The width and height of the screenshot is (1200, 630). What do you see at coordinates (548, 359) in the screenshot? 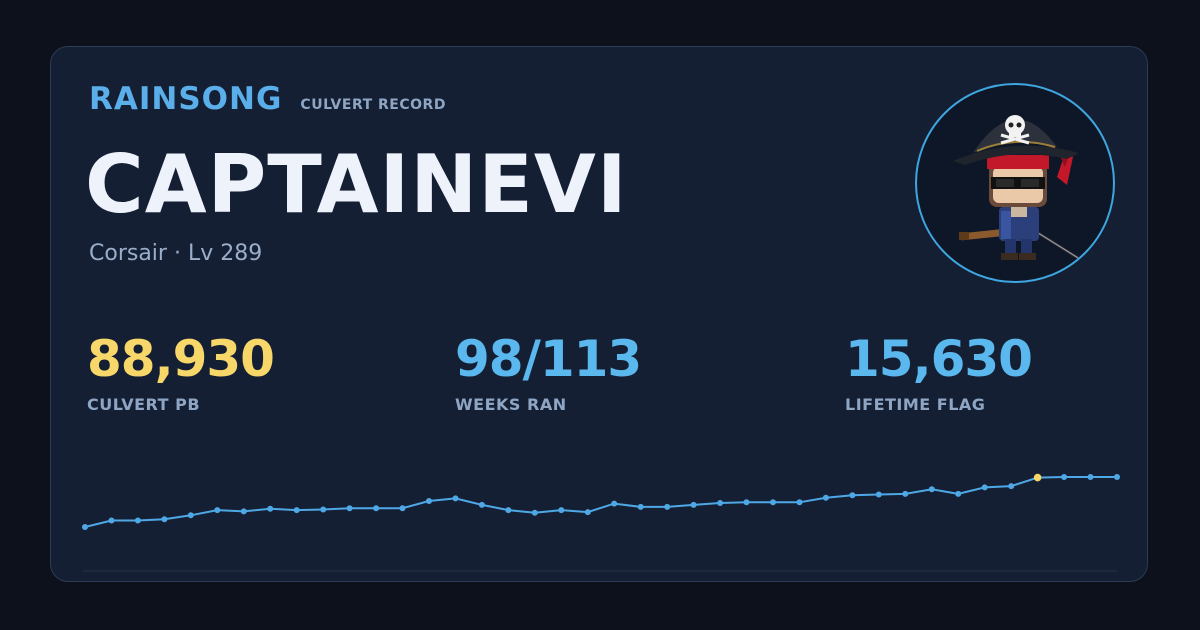
I see `stat-value: 98/113` at bounding box center [548, 359].